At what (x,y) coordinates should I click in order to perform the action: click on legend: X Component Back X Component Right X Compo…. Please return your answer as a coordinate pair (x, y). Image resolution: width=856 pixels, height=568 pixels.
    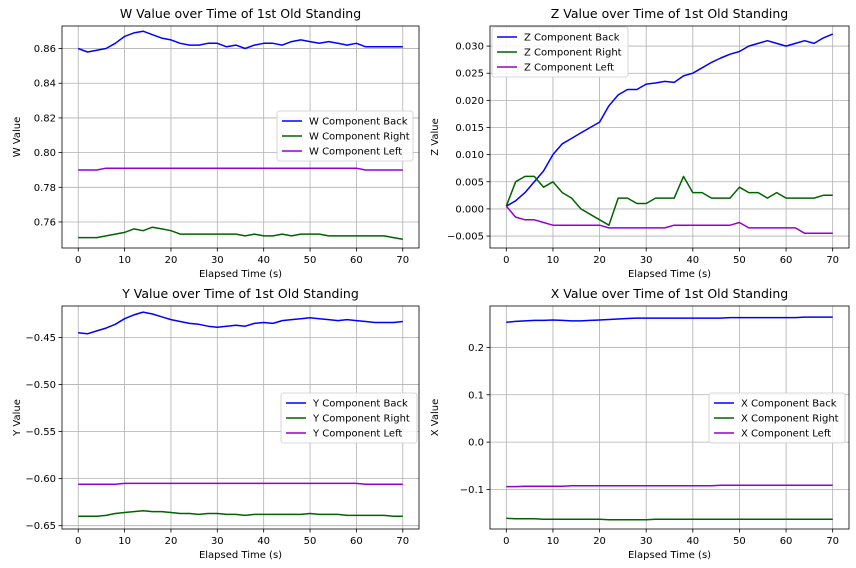
    Looking at the image, I should click on (777, 418).